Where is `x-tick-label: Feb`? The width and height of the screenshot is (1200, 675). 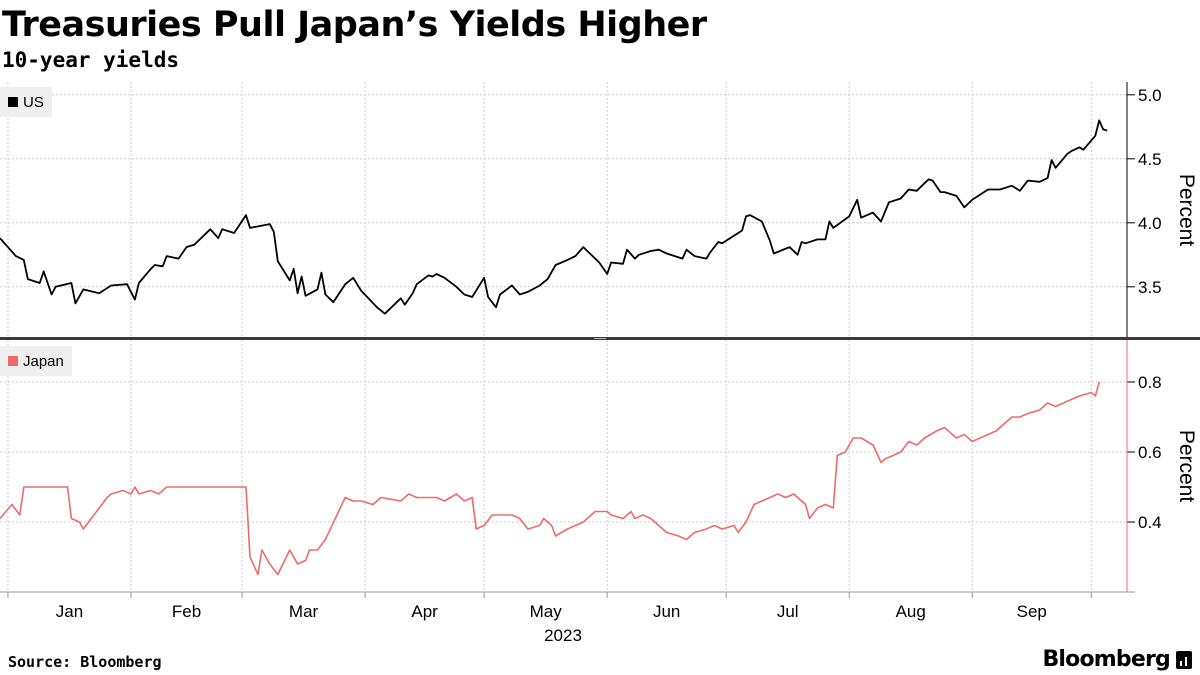 x-tick-label: Feb is located at coordinates (186, 611).